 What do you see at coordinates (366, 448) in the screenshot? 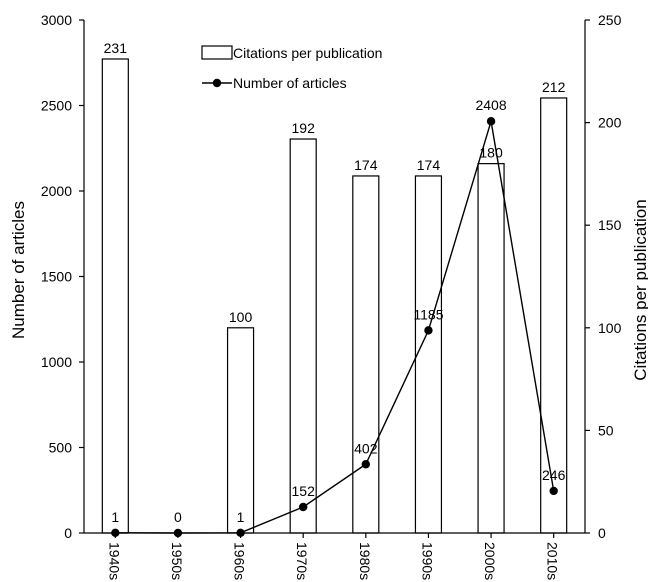
I see `point-label-1980s: 402` at bounding box center [366, 448].